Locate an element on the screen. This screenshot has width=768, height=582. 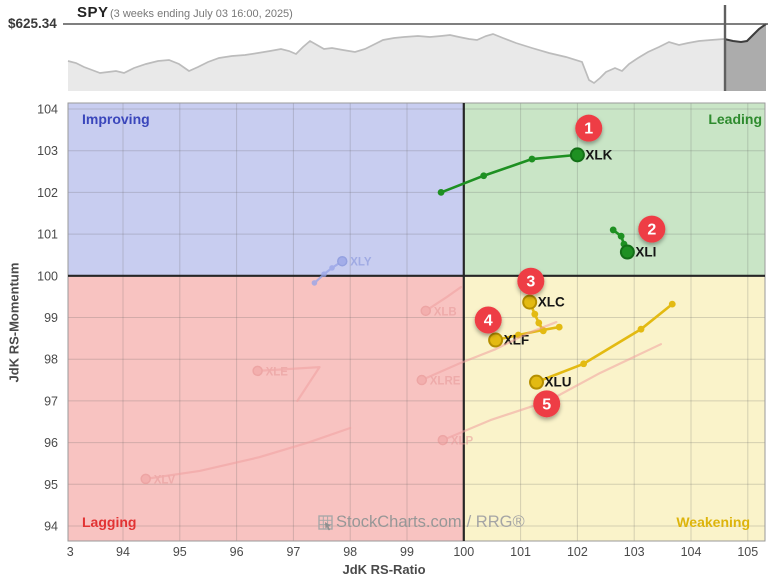
trail-XLK: XLK is located at coordinates (525, 171).